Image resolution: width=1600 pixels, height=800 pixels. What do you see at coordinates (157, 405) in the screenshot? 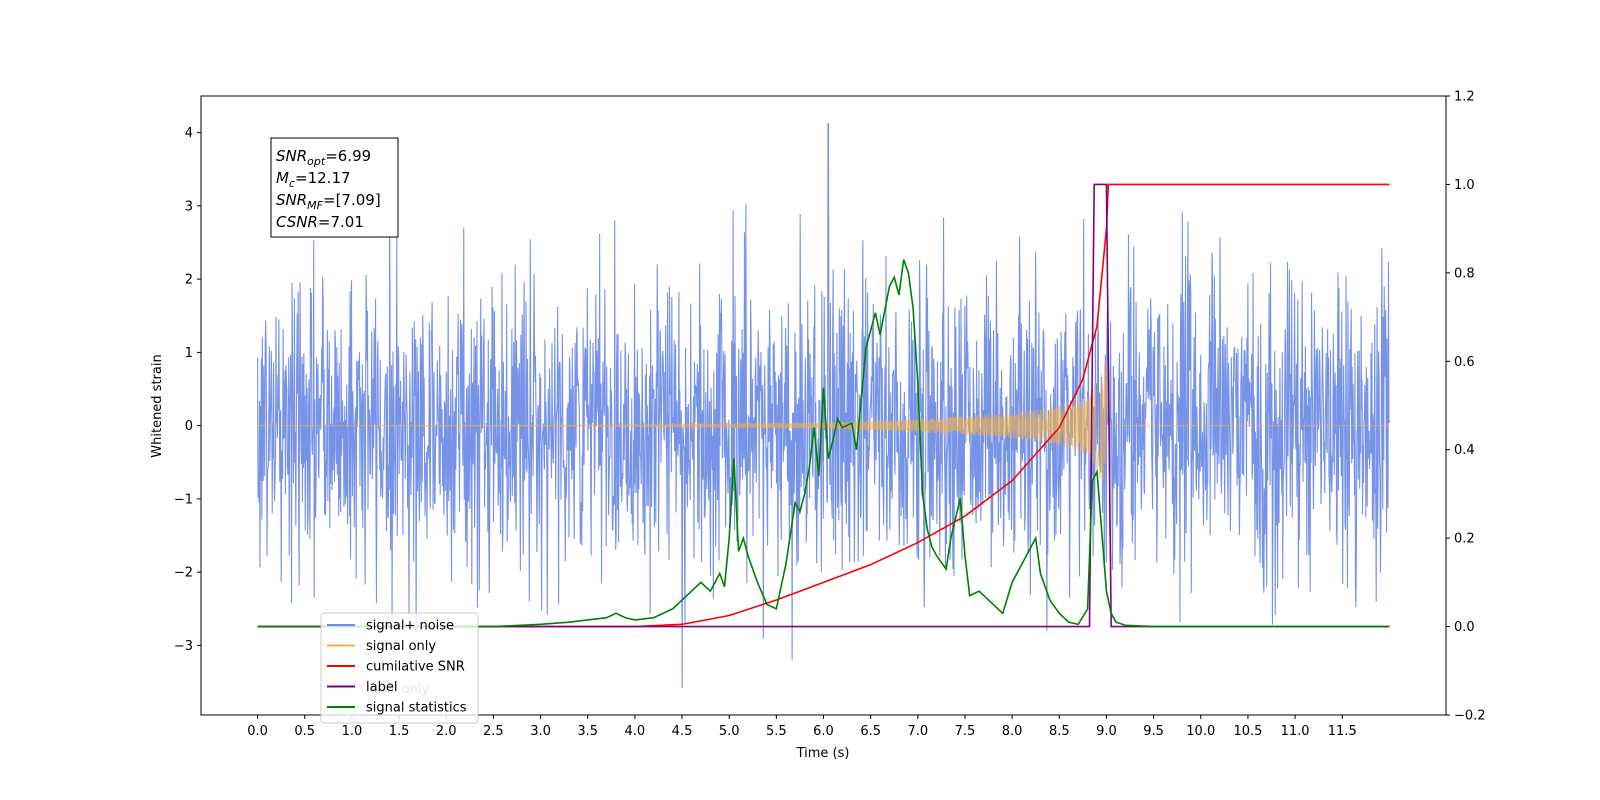
I see `y-axis-label: Whitened strain` at bounding box center [157, 405].